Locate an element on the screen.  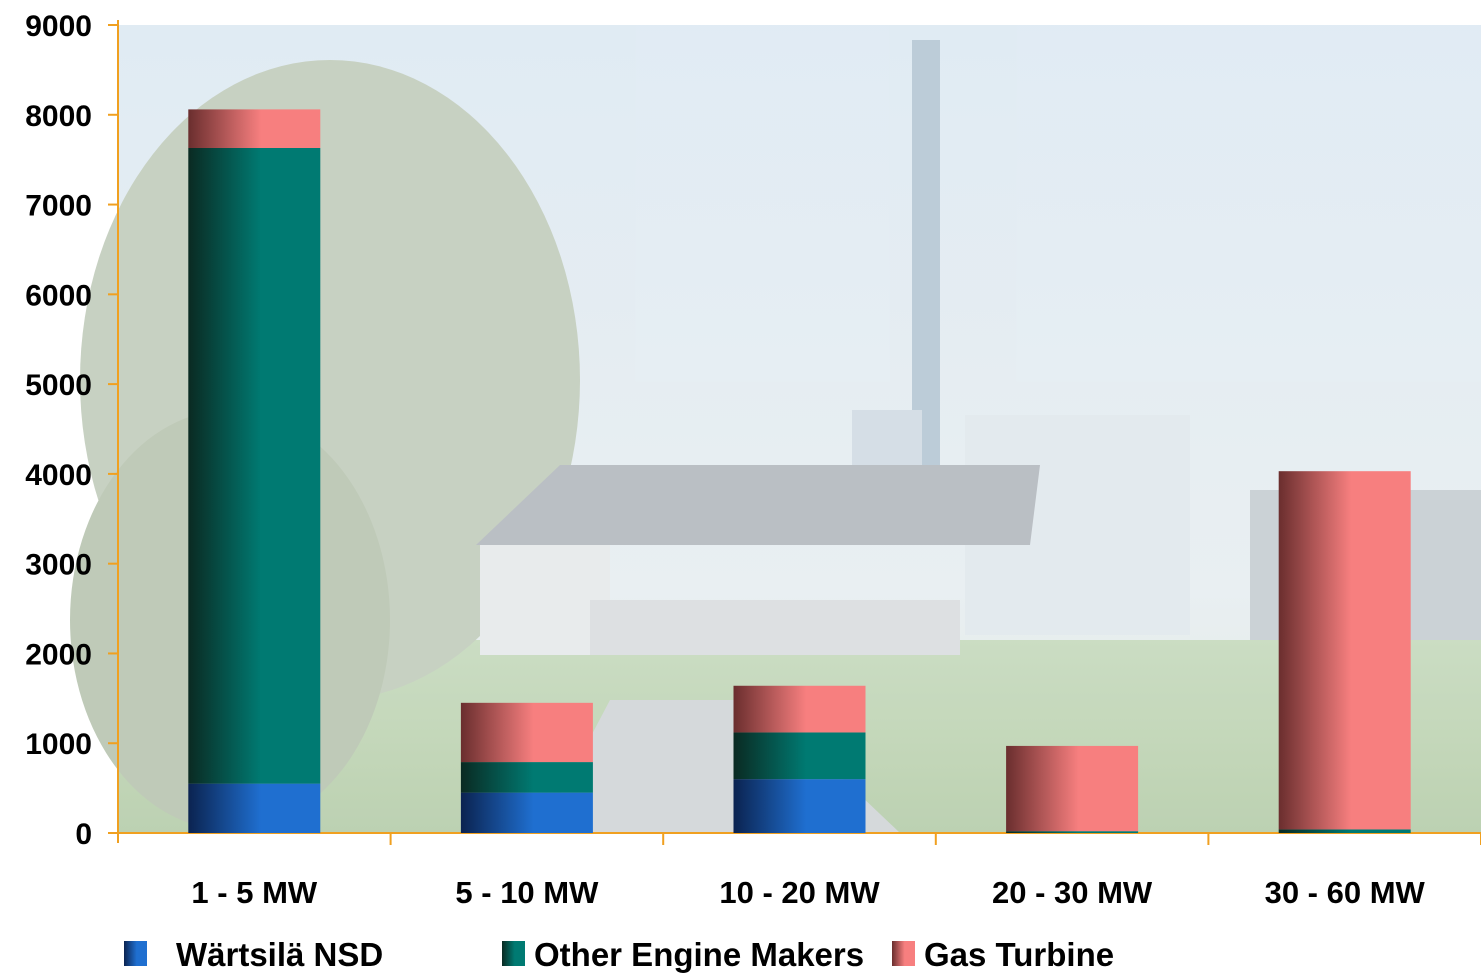
y-tick-label: 5000 is located at coordinates (58, 385).